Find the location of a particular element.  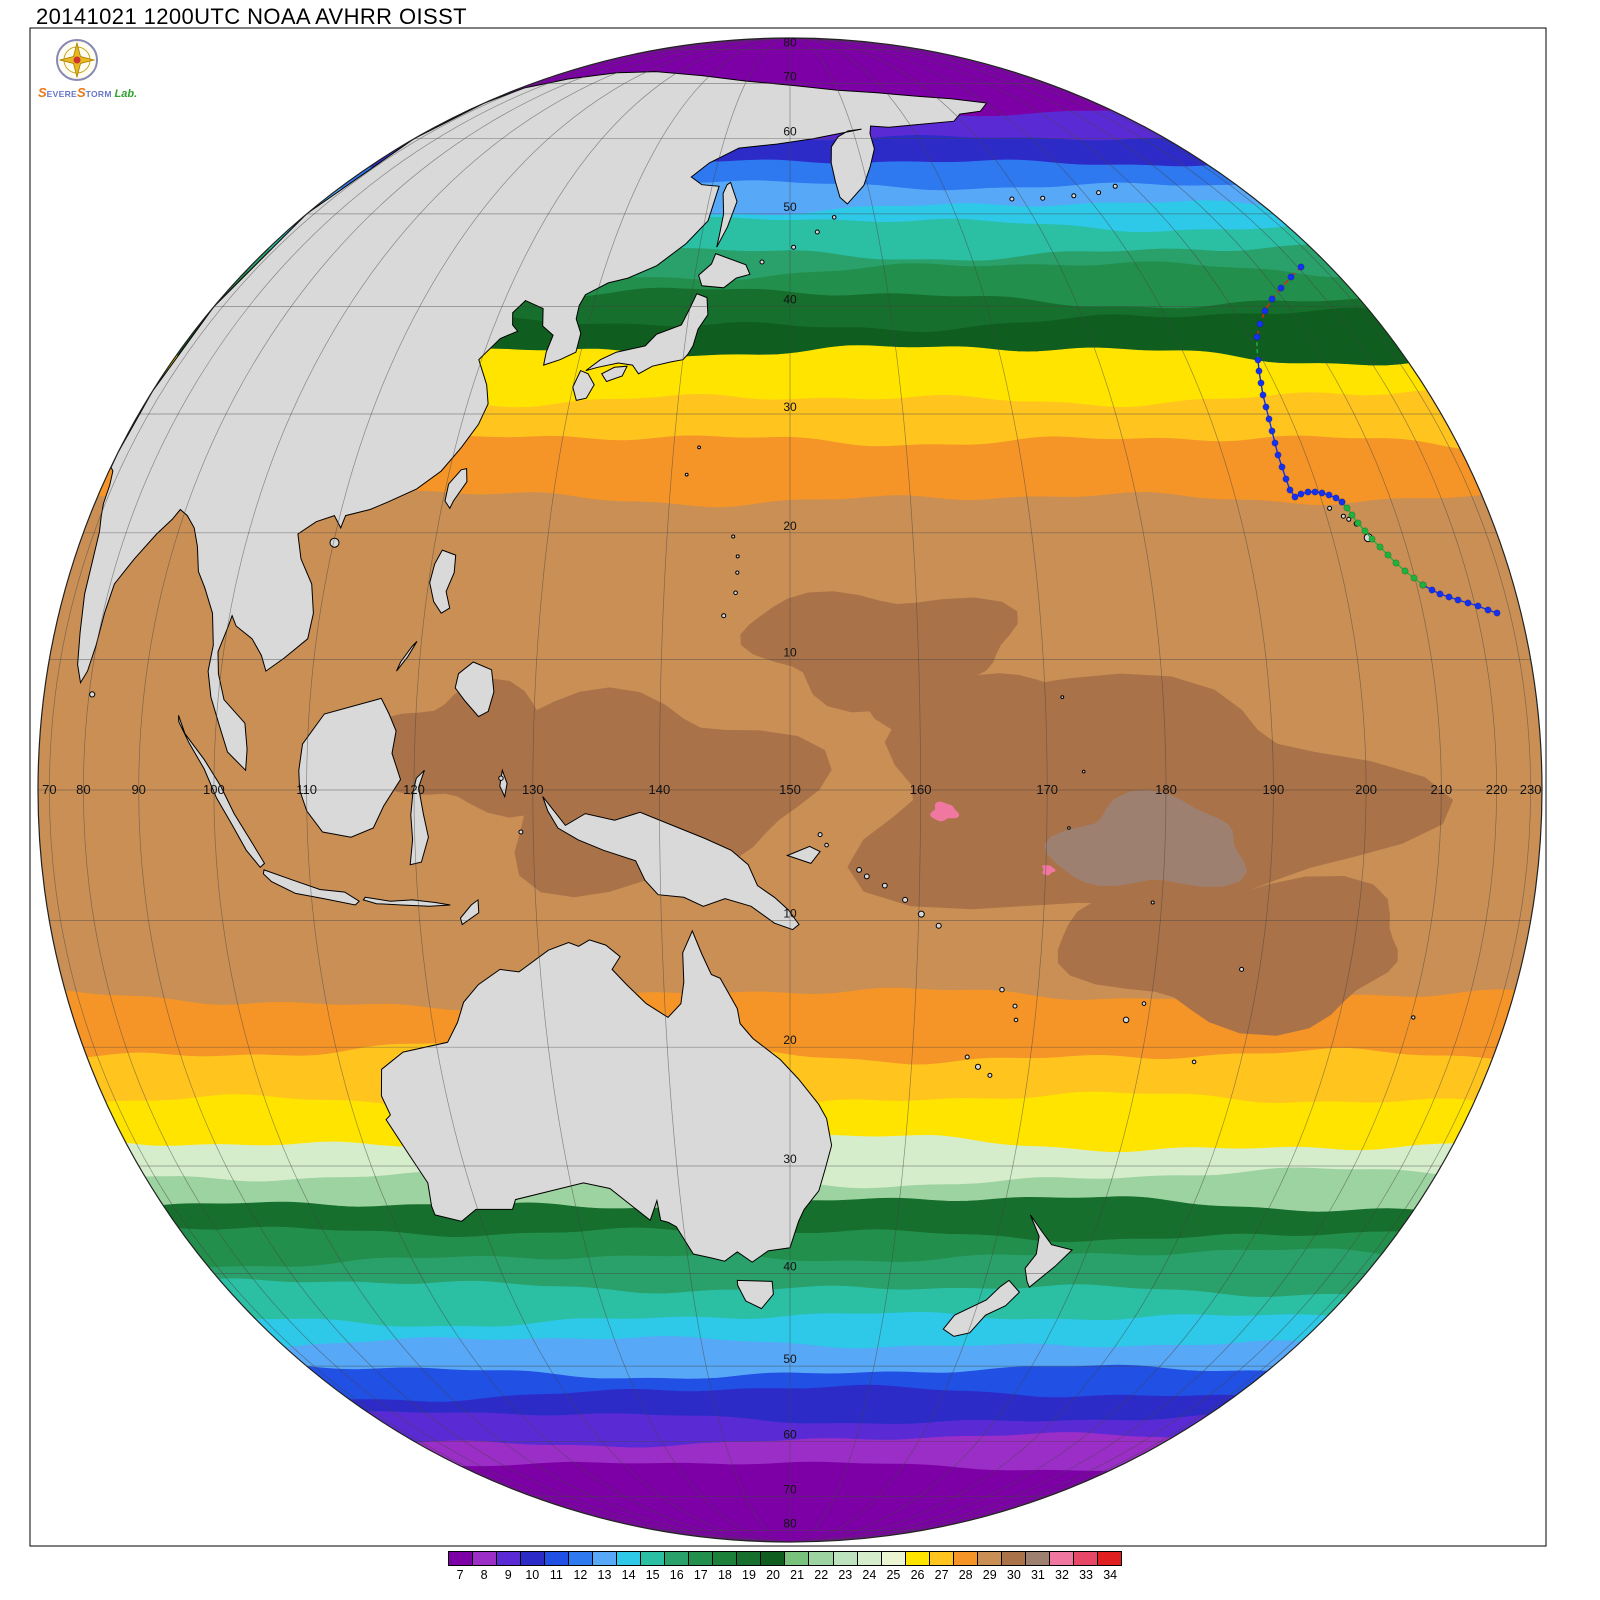

storm-track is located at coordinates (1377, 440).